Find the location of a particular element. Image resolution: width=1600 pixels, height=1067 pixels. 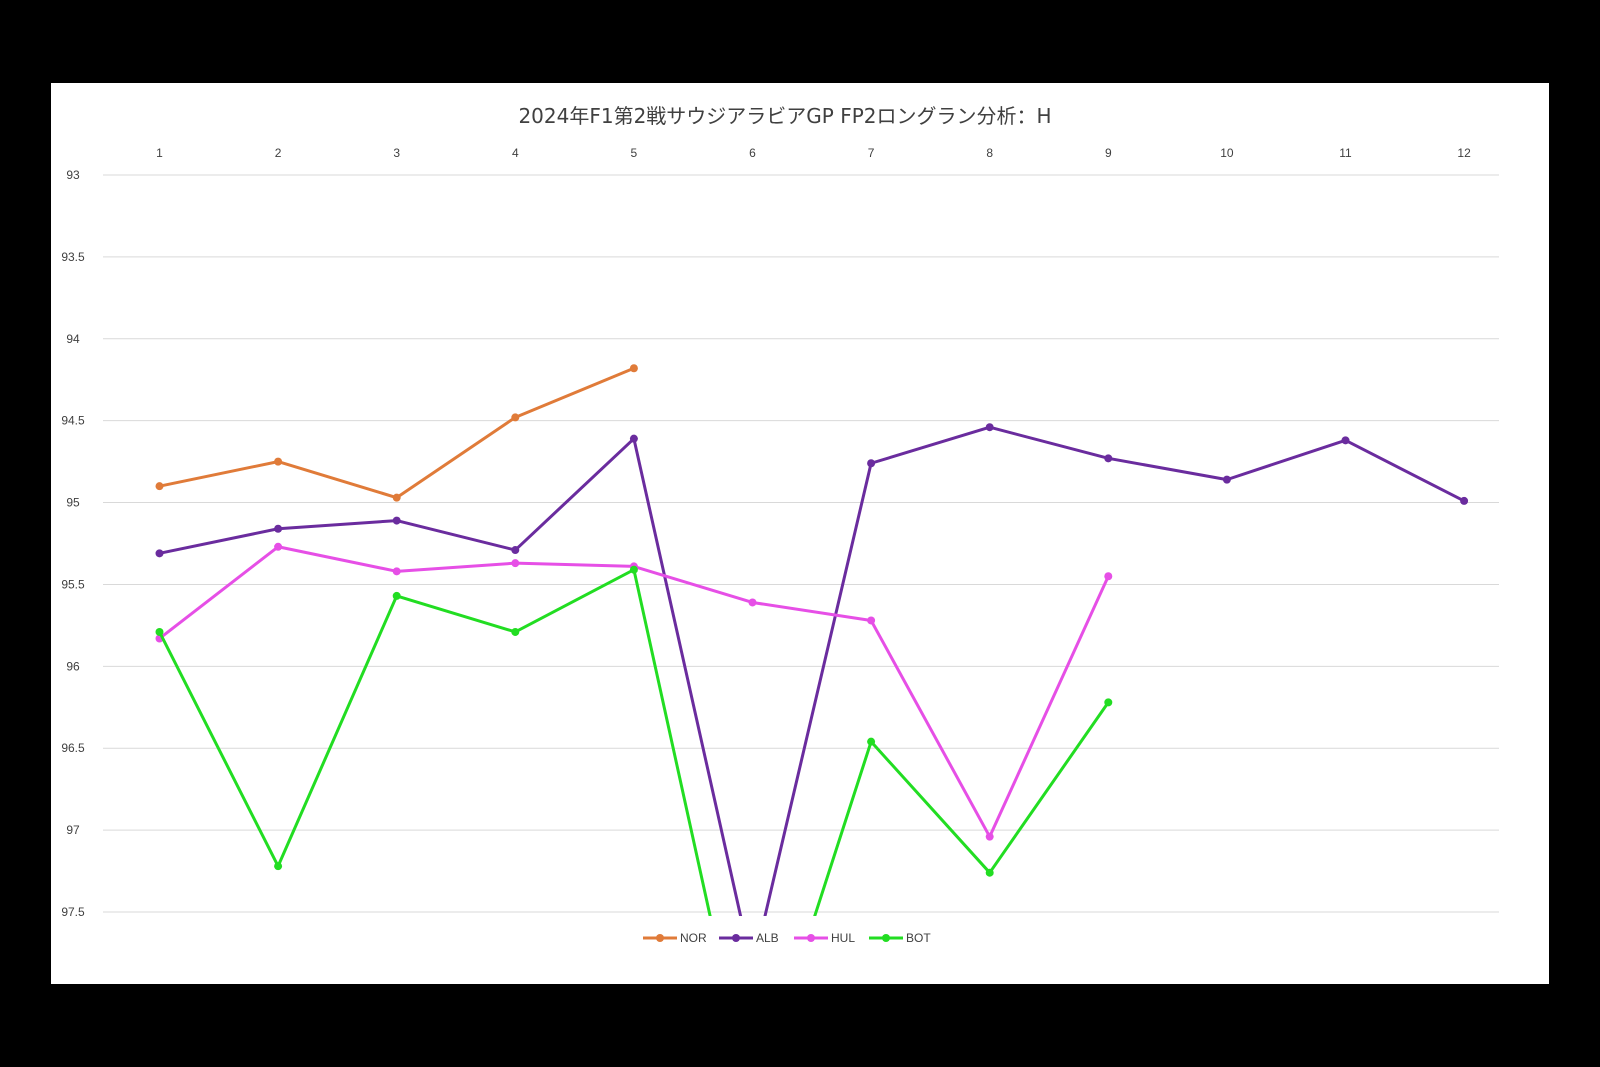

x-tick-label: 5 is located at coordinates (634, 153).